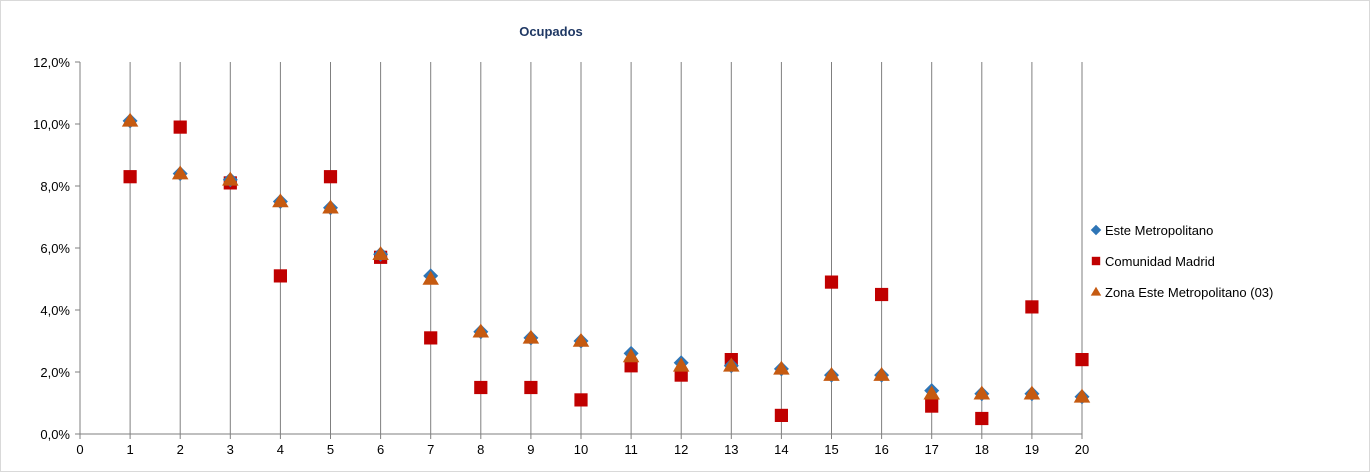 The image size is (1370, 472). I want to click on x-tick-label: 15, so click(831, 449).